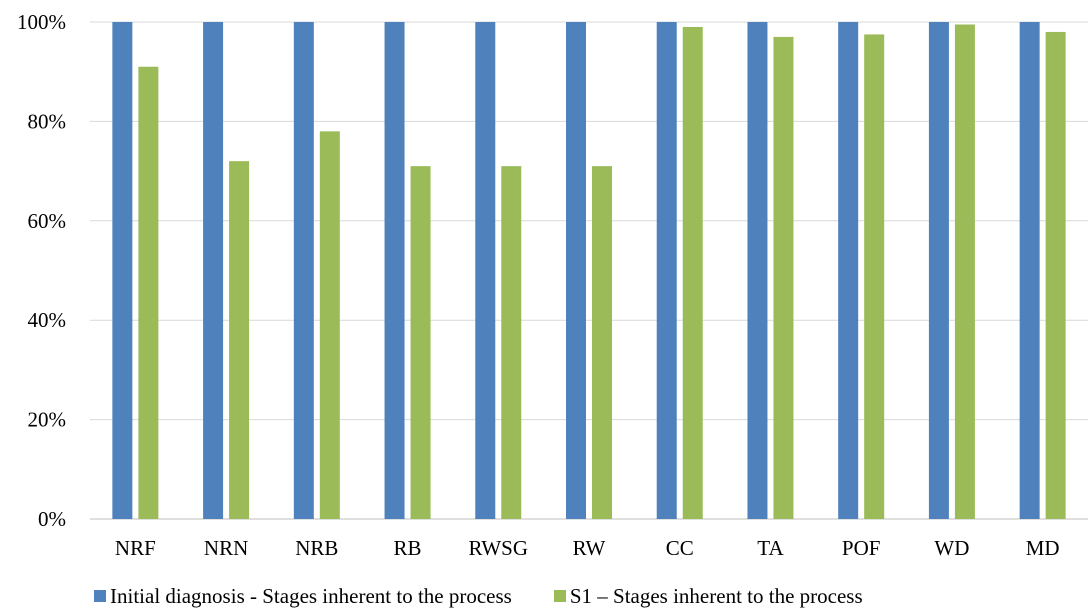 The width and height of the screenshot is (1091, 609). What do you see at coordinates (666, 270) in the screenshot?
I see `bar-initial-diagnosis-cc` at bounding box center [666, 270].